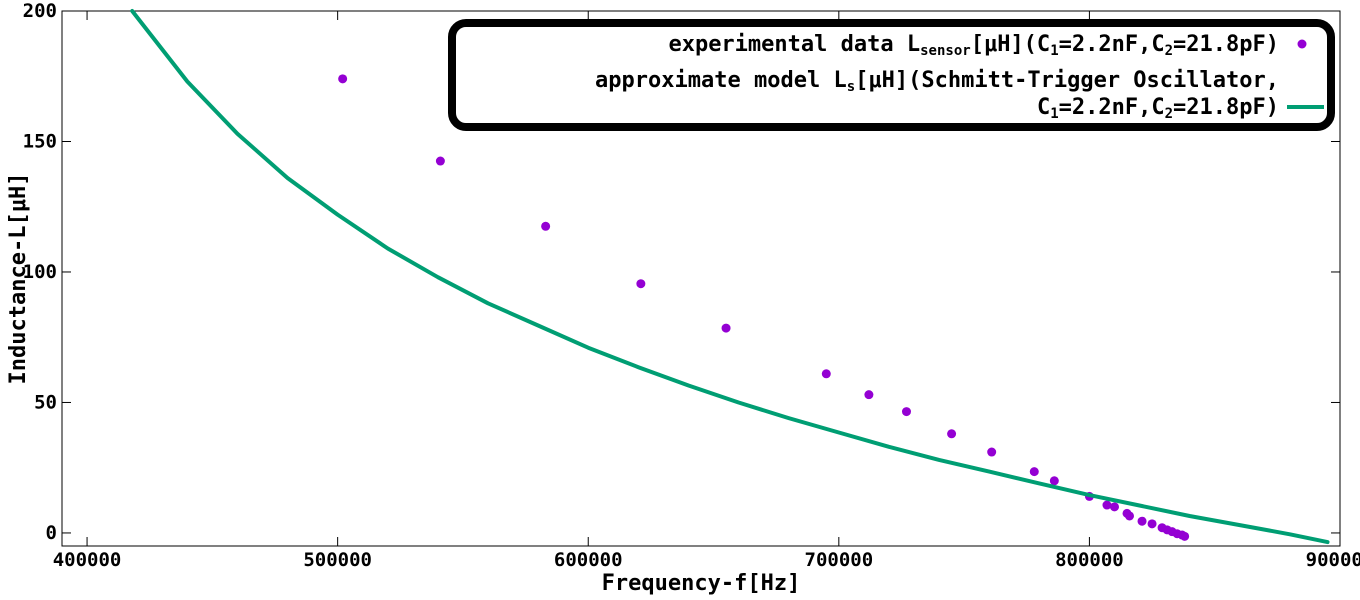  What do you see at coordinates (40, 11) in the screenshot?
I see `y-tick-label: 200` at bounding box center [40, 11].